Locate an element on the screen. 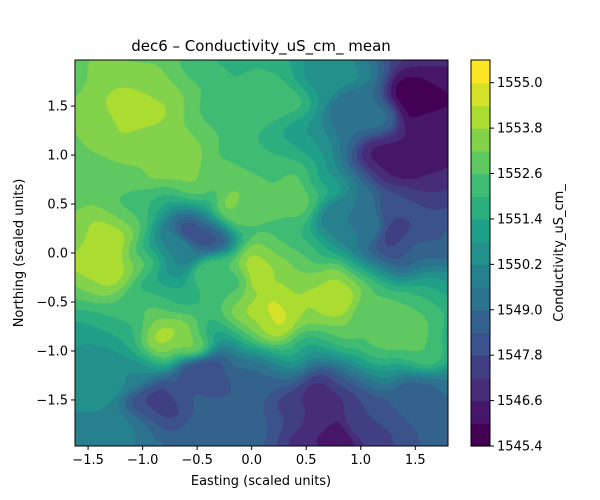 Image resolution: width=600 pixels, height=500 pixels. y-tick-label: −1.5 is located at coordinates (52, 400).